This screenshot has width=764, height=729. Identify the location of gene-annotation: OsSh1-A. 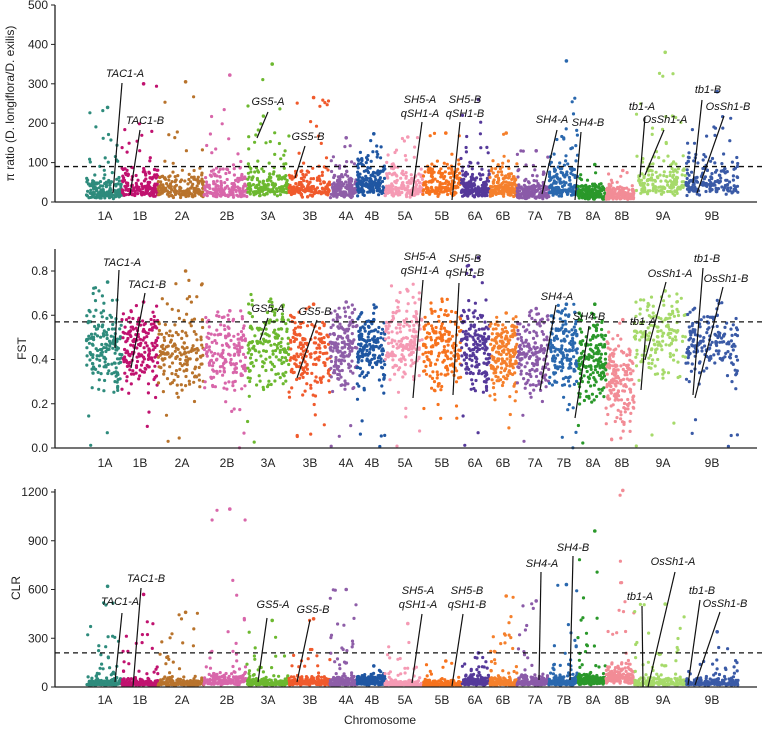
(665, 145).